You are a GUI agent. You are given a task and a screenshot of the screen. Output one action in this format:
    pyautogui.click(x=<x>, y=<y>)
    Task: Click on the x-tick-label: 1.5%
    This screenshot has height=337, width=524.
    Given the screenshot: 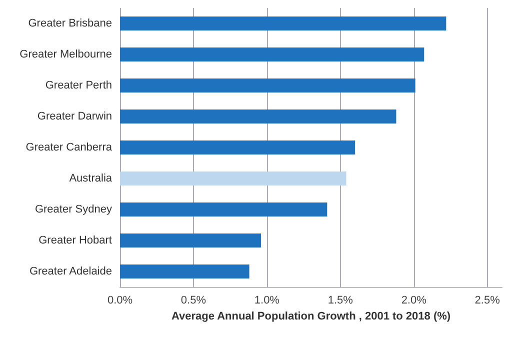 What is the action you would take?
    pyautogui.click(x=341, y=300)
    